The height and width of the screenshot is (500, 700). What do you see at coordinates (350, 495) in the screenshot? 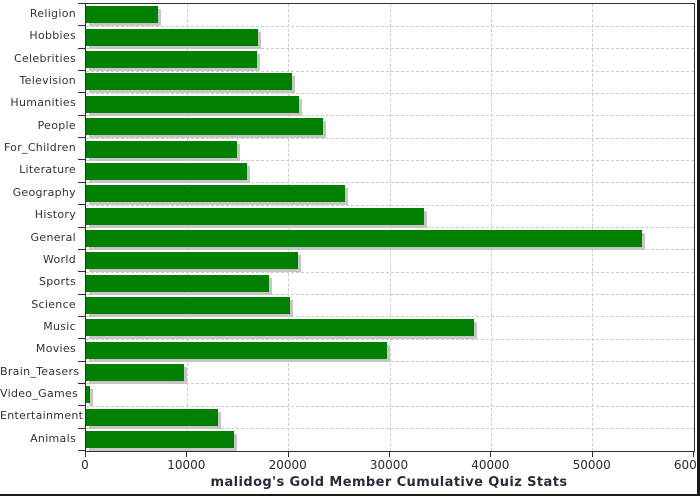
I see `frame-border-bottom` at bounding box center [350, 495].